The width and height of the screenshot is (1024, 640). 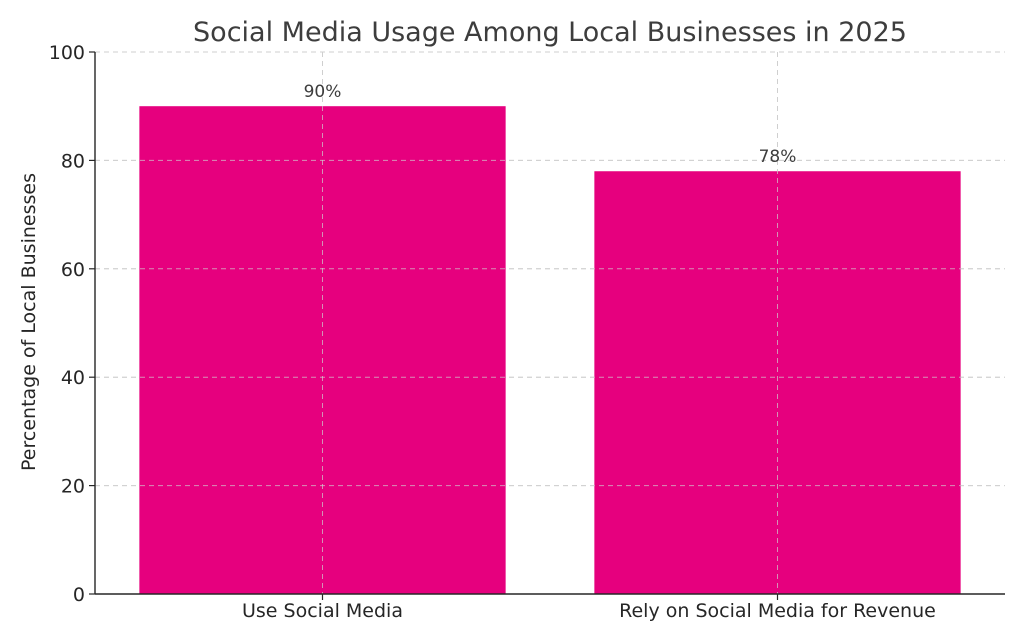 What do you see at coordinates (73, 161) in the screenshot?
I see `y-tick-label: 80` at bounding box center [73, 161].